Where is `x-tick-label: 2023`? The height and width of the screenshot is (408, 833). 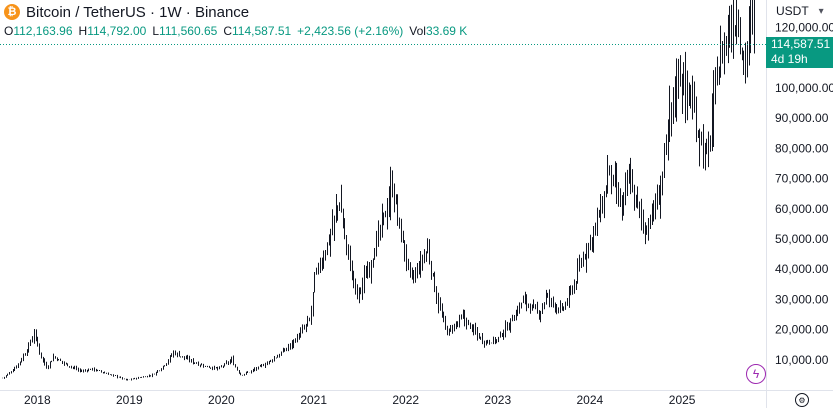
x-tick-label: 2023 is located at coordinates (497, 400).